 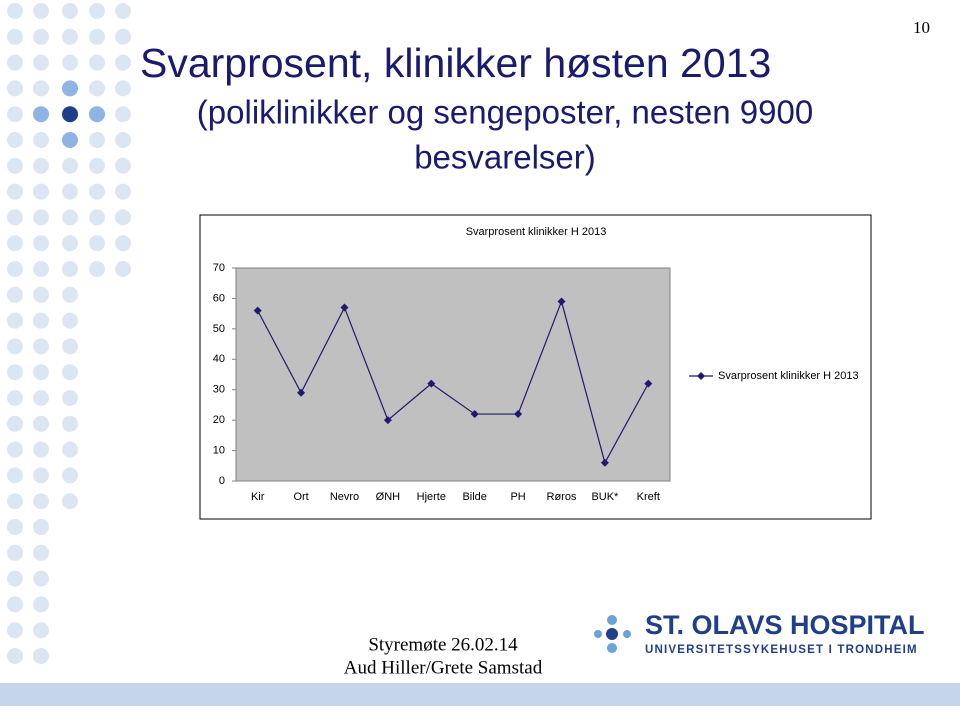 What do you see at coordinates (785, 625) in the screenshot?
I see `logo-name: ST. OLAVS HOSPITAL` at bounding box center [785, 625].